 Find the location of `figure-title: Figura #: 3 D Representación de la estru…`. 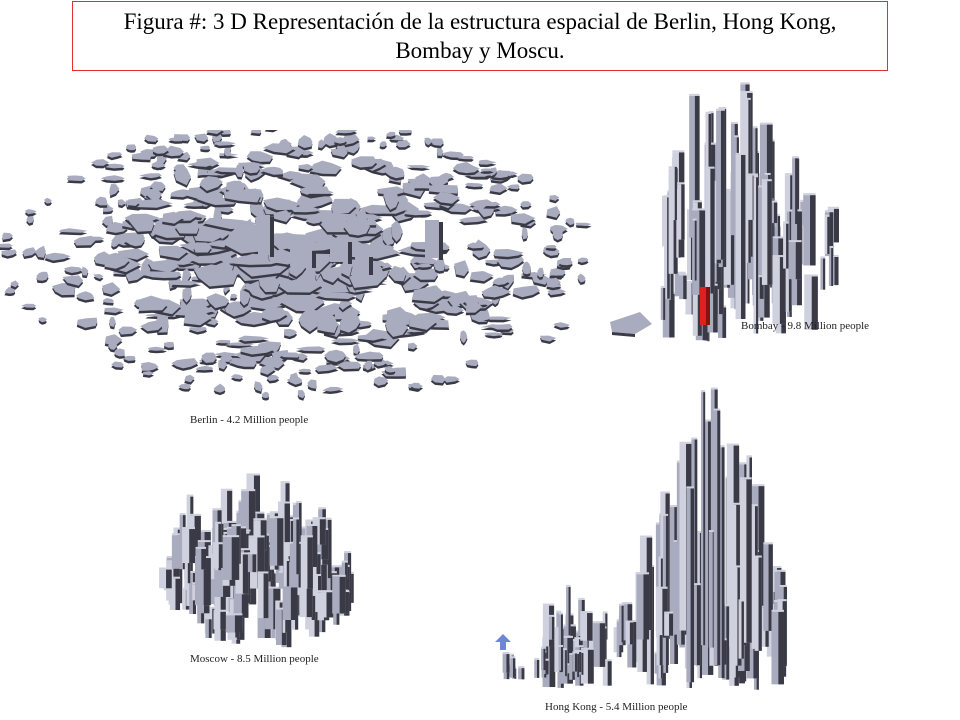

figure-title: Figura #: 3 D Representación de la estru… is located at coordinates (480, 36).